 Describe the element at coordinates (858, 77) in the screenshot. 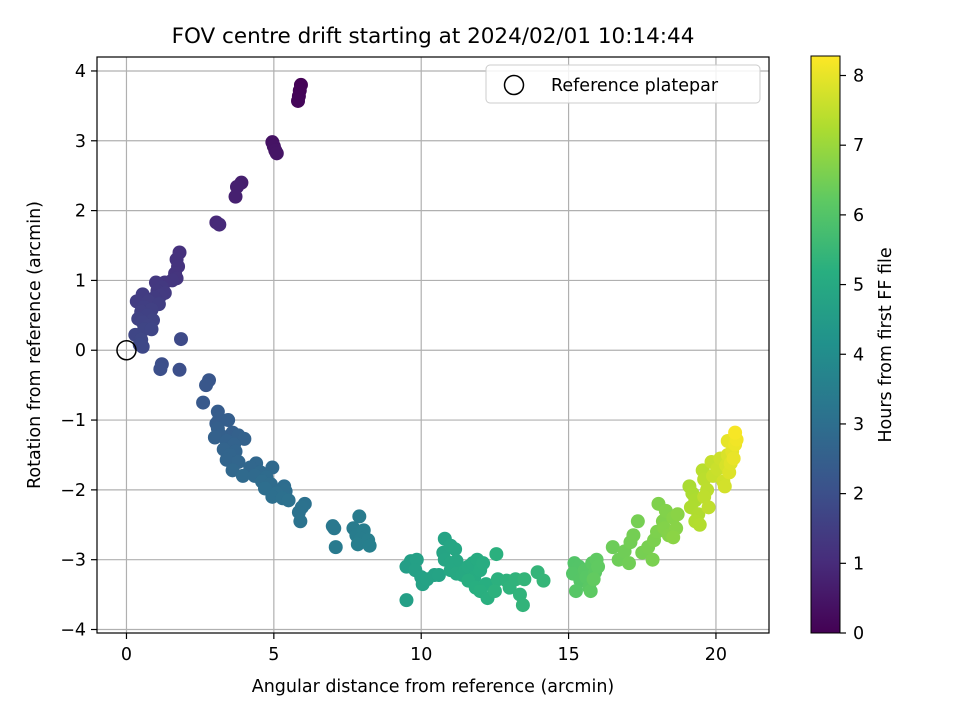

I see `colorbar-tick-label: 8` at that location.